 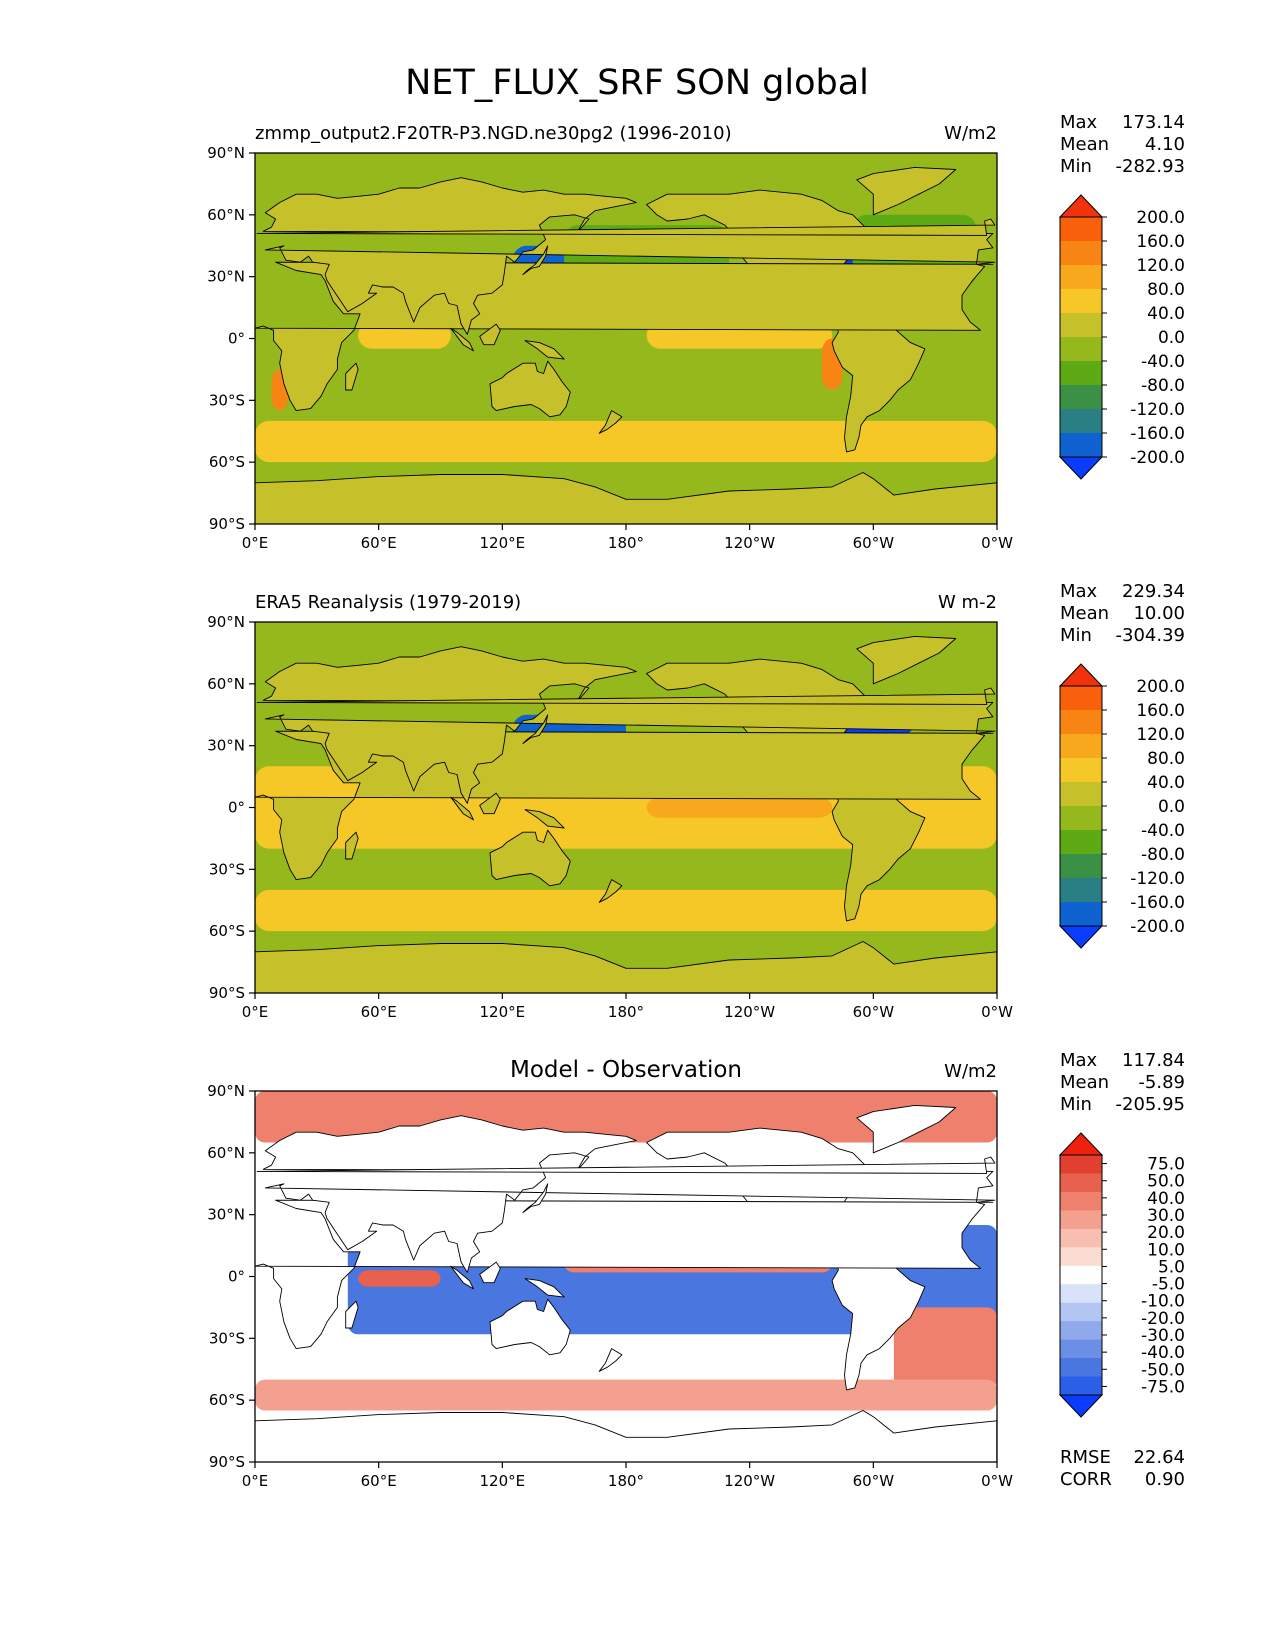 I want to click on stat-value-max: 229.34, so click(x=1153, y=591).